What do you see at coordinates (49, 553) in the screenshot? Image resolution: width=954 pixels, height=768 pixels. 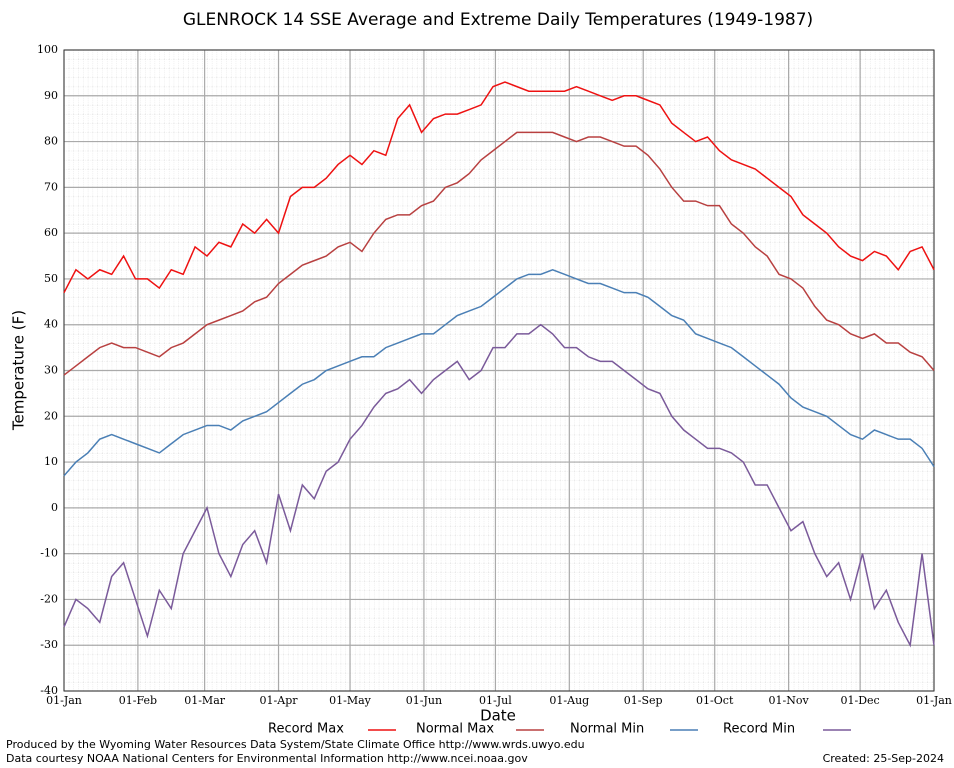 I see `y-tick-label: -10` at bounding box center [49, 553].